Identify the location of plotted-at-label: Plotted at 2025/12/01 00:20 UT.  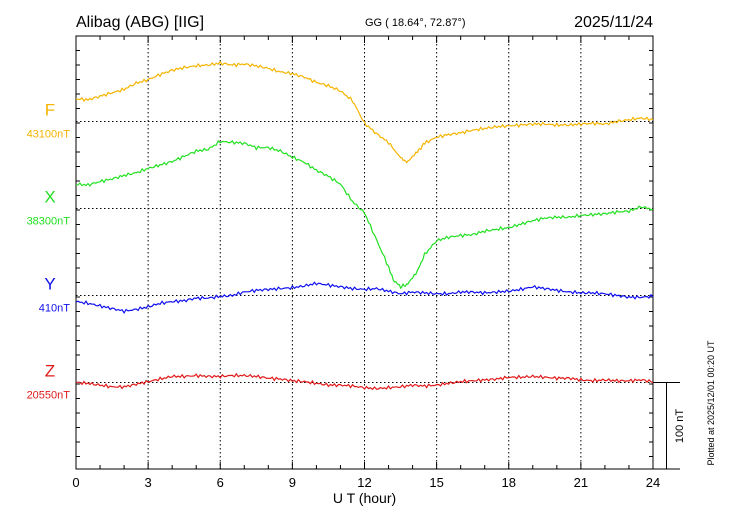
(711, 403).